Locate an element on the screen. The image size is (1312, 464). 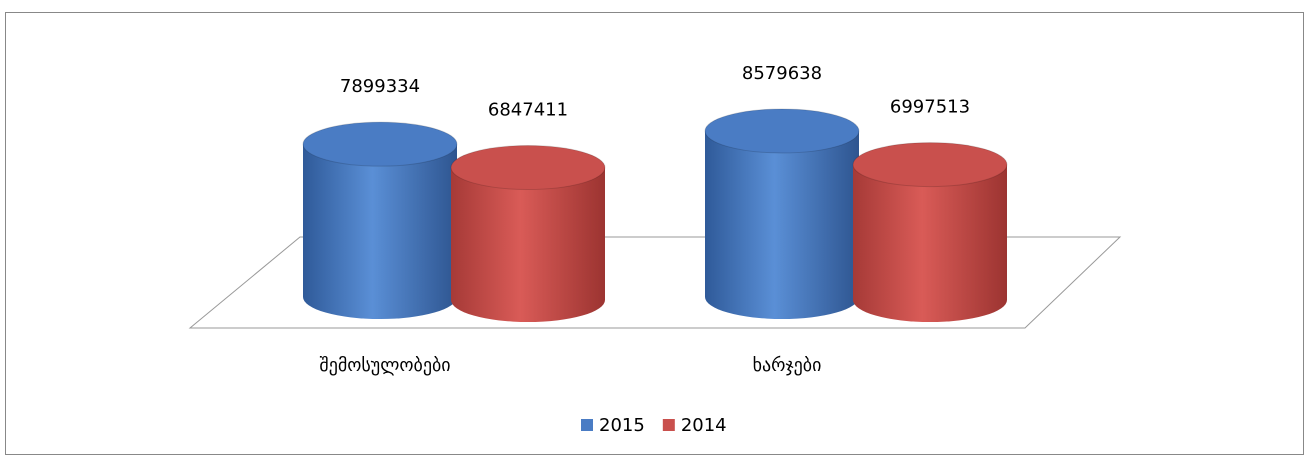
data-label: 7899334 is located at coordinates (380, 86).